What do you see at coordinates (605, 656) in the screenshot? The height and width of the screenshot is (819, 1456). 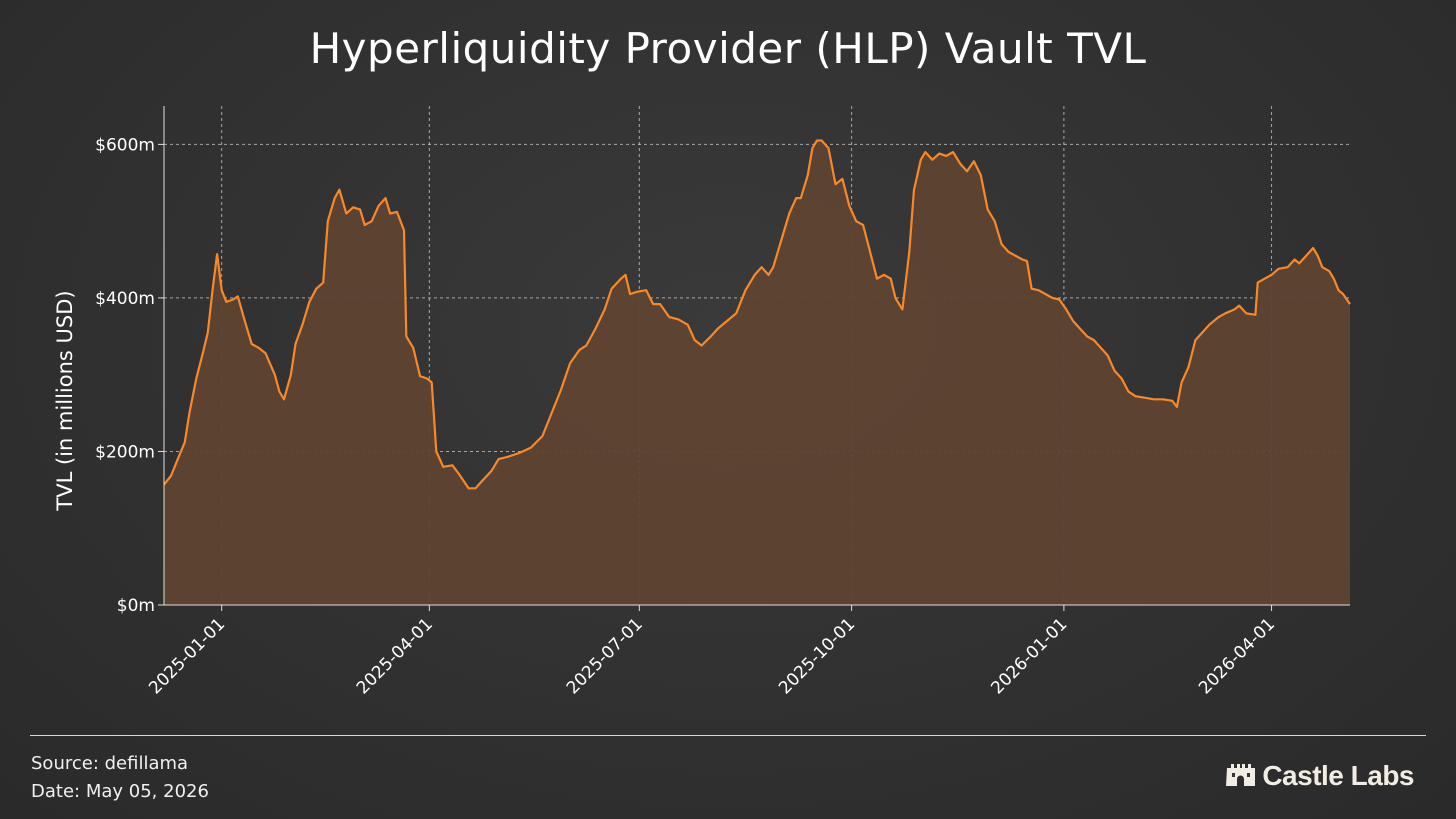 I see `x-tick-label: 2025-07-01` at bounding box center [605, 656].